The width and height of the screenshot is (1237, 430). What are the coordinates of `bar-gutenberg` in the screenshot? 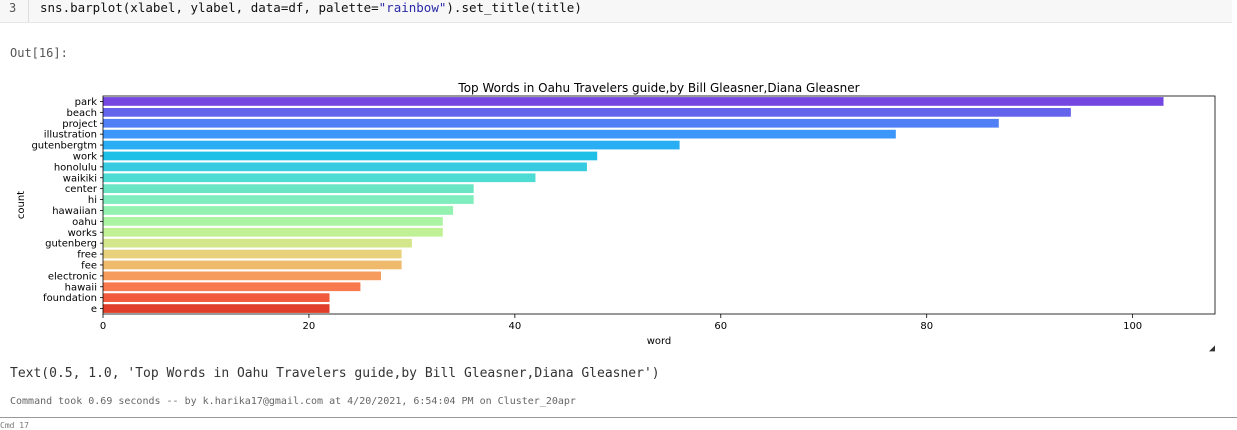 It's located at (257, 243).